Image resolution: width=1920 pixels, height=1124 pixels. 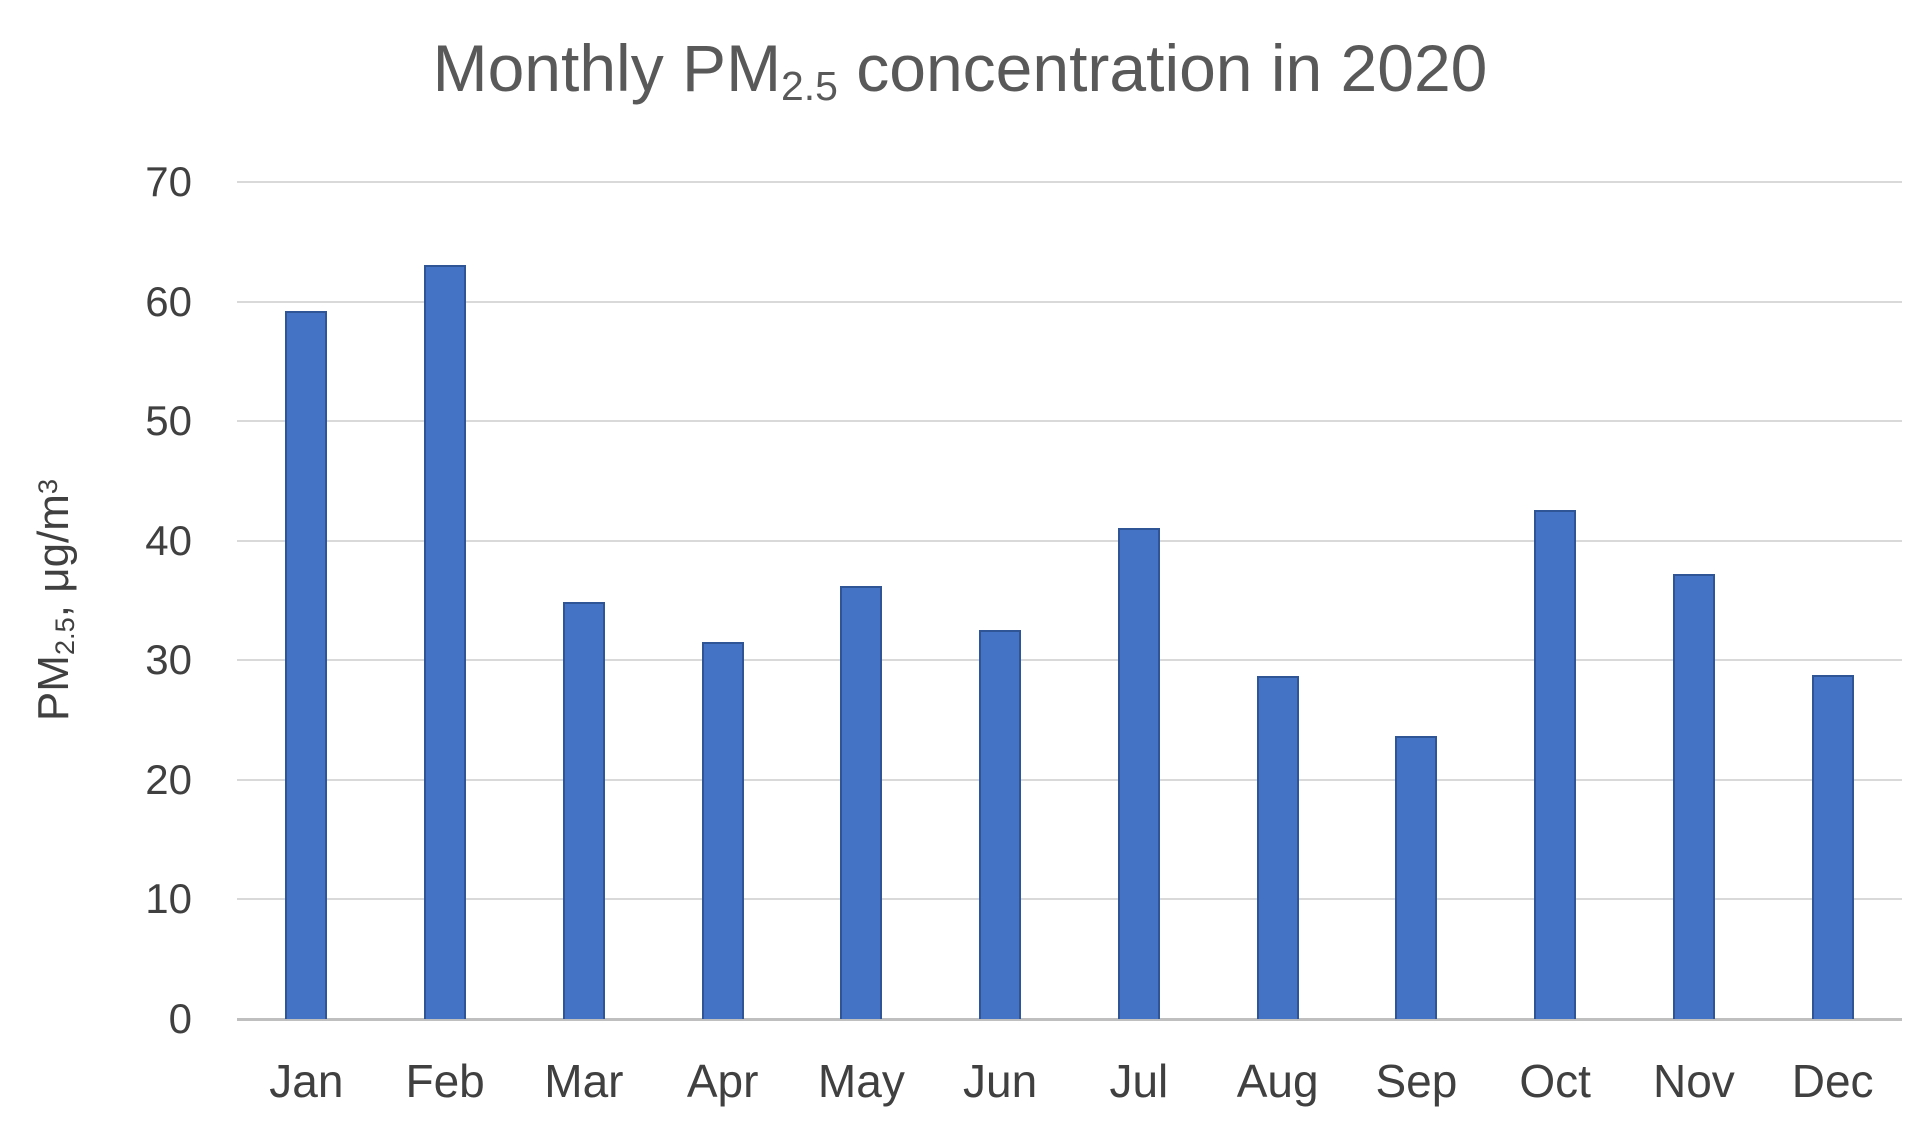 What do you see at coordinates (1693, 796) in the screenshot?
I see `bar-nov` at bounding box center [1693, 796].